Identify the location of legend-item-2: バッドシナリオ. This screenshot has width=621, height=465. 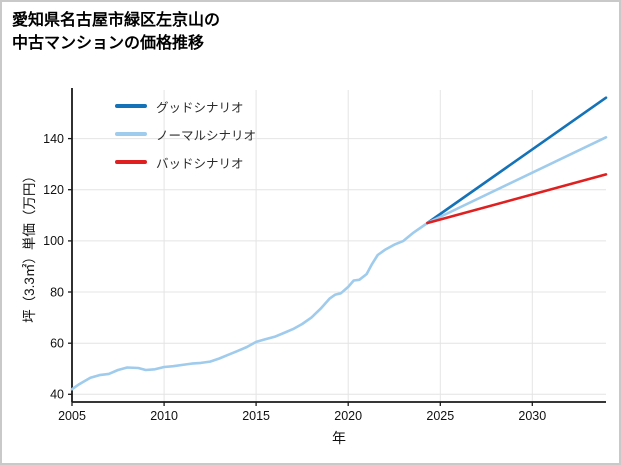
(185, 162).